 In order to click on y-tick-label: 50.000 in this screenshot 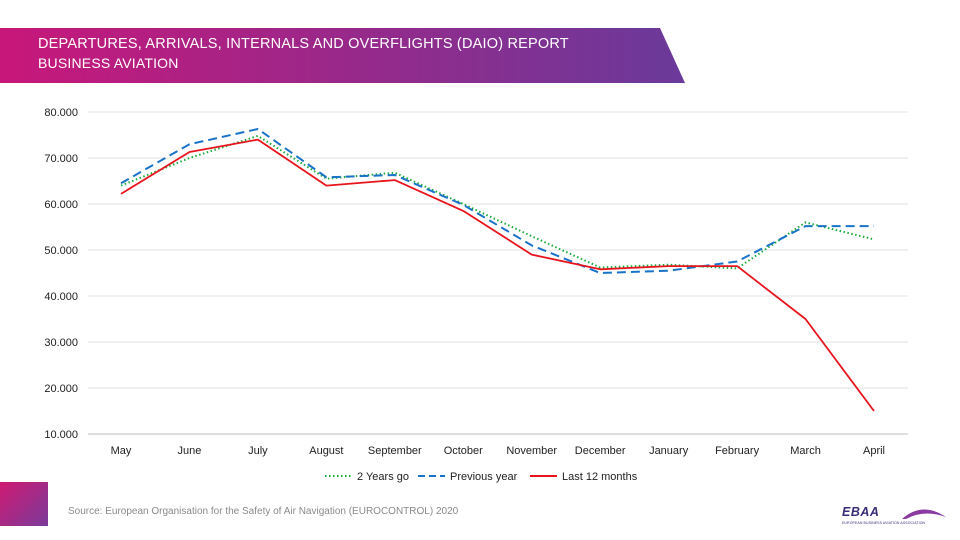, I will do `click(61, 251)`.